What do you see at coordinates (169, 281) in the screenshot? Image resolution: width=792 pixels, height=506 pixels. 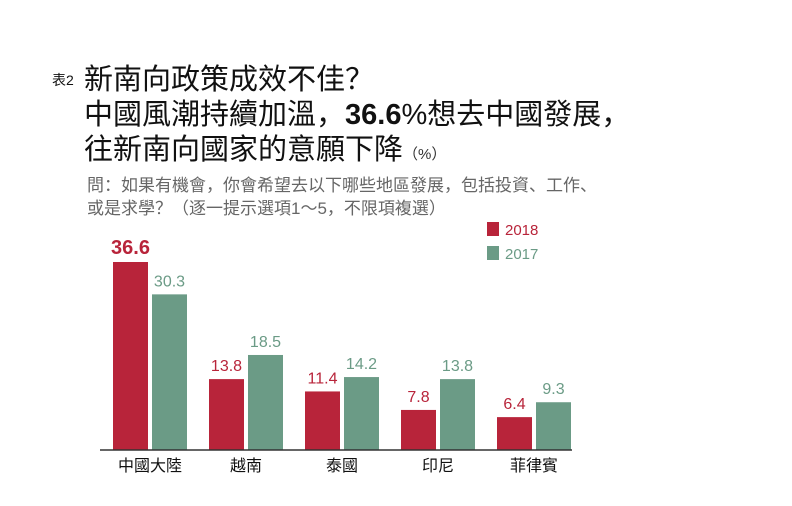 I see `data-label: 30.3` at bounding box center [169, 281].